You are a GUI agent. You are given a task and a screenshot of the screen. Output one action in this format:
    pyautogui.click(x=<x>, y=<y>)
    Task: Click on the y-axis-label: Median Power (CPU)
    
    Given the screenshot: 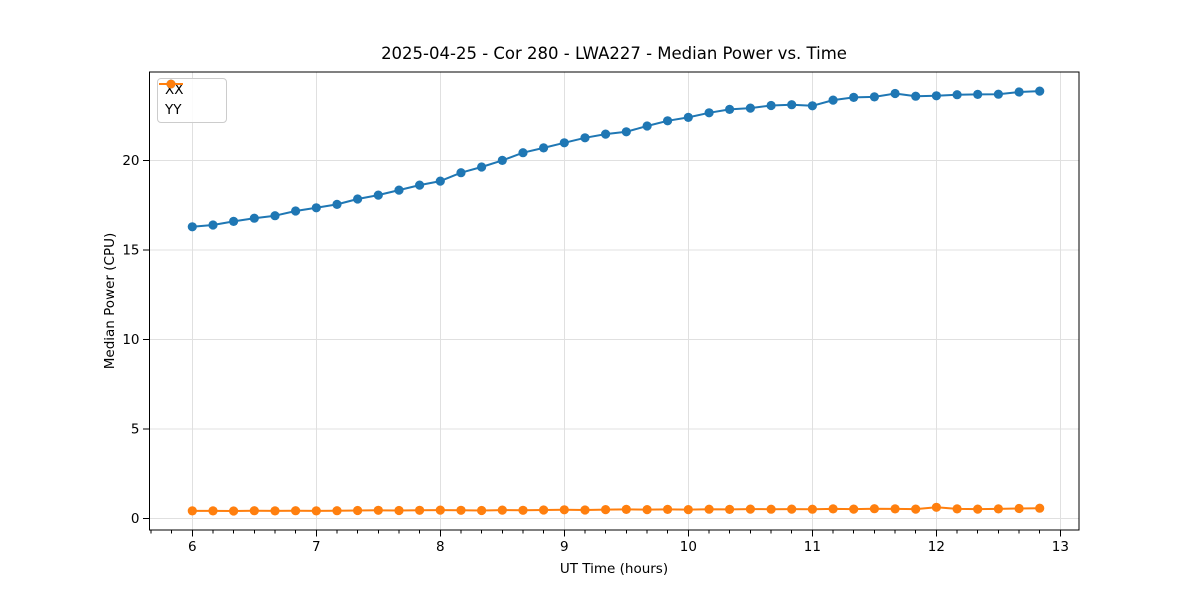 What is the action you would take?
    pyautogui.click(x=110, y=301)
    